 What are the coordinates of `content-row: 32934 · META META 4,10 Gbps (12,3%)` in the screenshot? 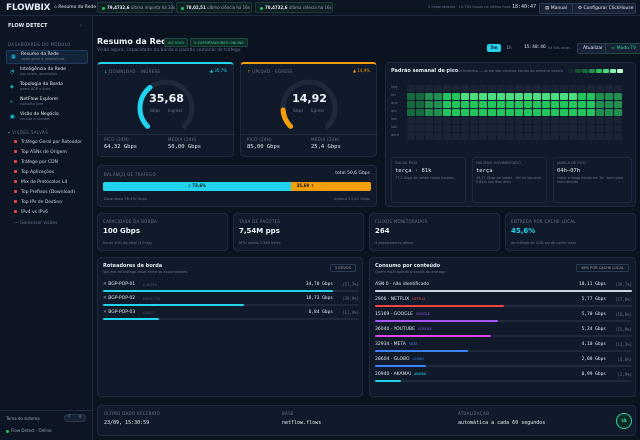 It's located at (503, 348).